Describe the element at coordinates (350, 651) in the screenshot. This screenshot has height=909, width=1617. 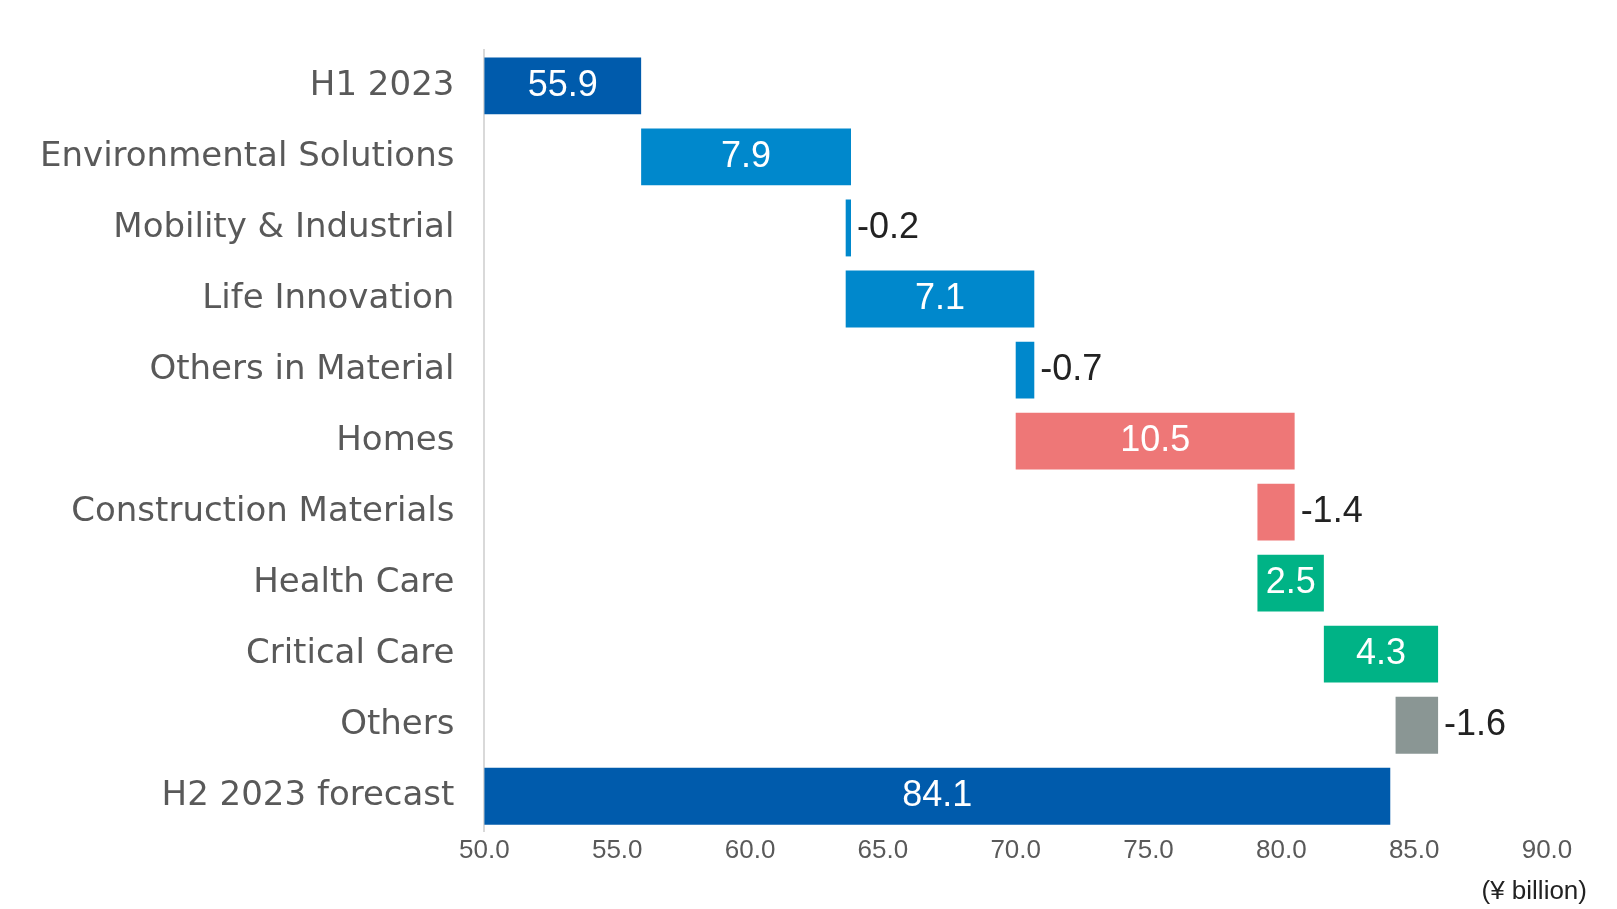
I see `y-tick-label: Critical Care` at that location.